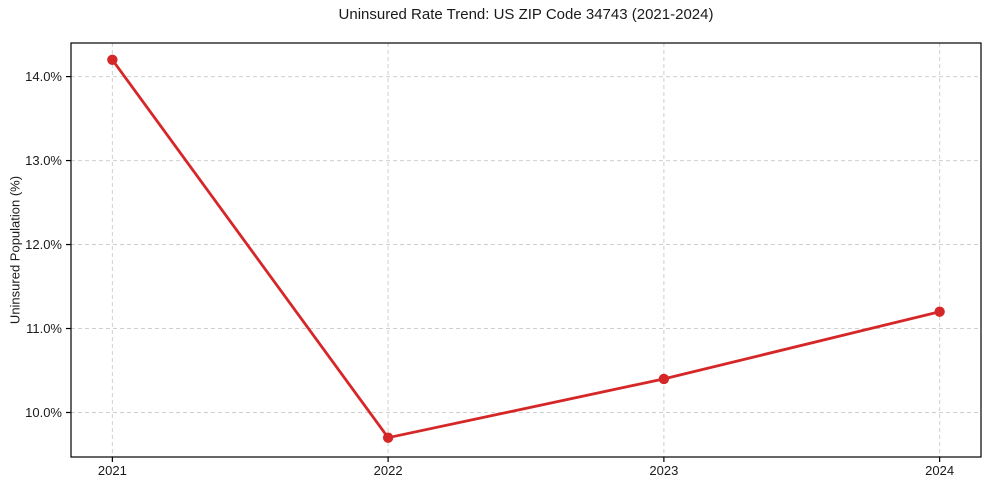 This screenshot has height=490, width=989. Describe the element at coordinates (112, 470) in the screenshot. I see `x-tick-label: 2021` at that location.